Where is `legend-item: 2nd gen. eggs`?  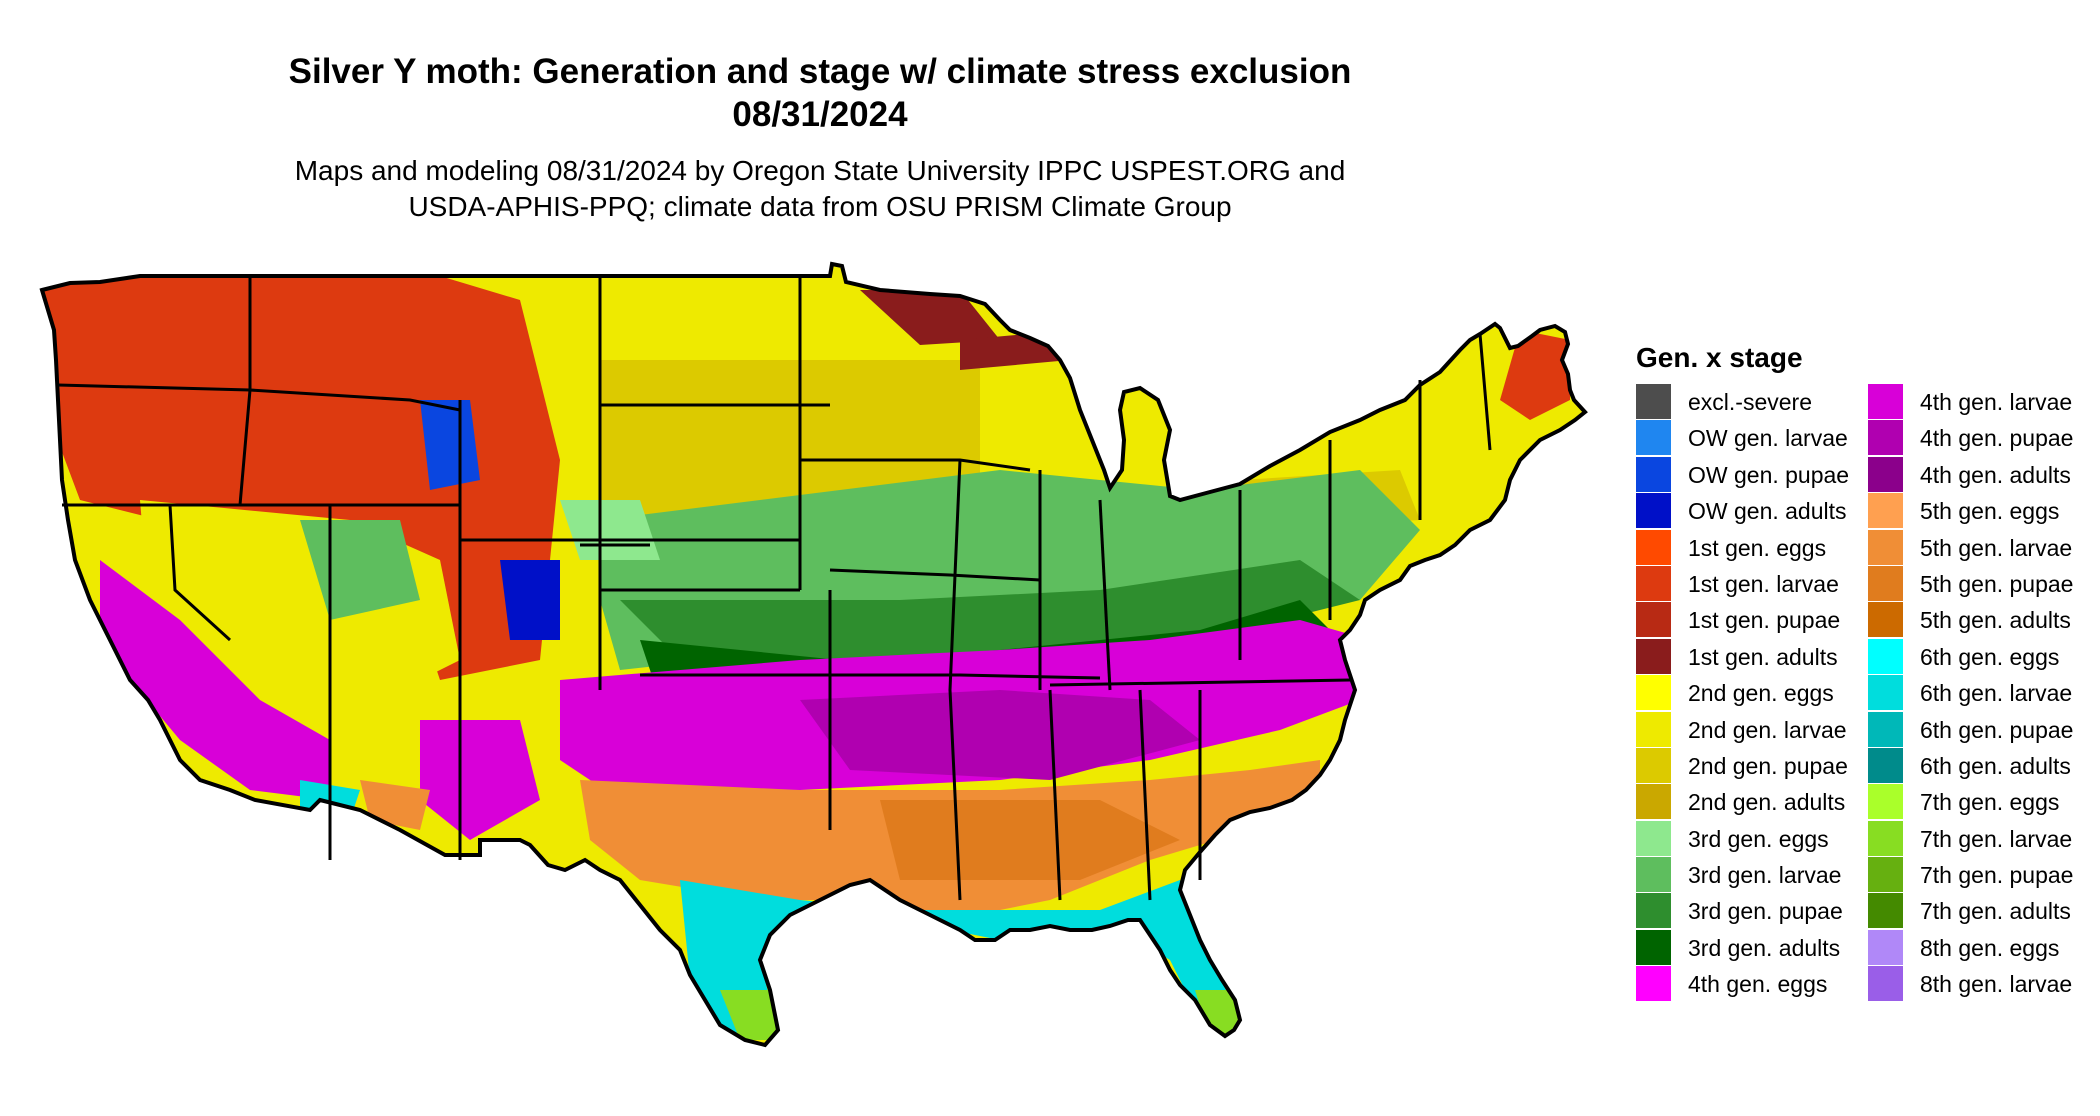
legend-item: 2nd gen. eggs is located at coordinates (1751, 693).